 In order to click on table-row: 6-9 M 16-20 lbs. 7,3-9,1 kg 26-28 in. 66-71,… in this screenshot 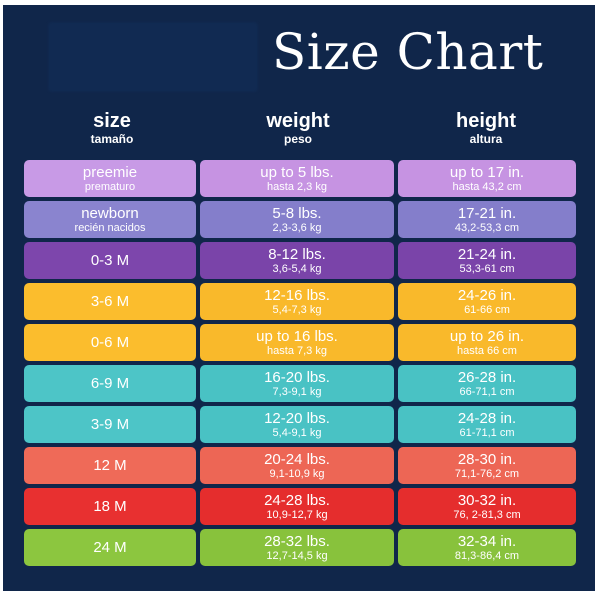, I will do `click(300, 383)`.